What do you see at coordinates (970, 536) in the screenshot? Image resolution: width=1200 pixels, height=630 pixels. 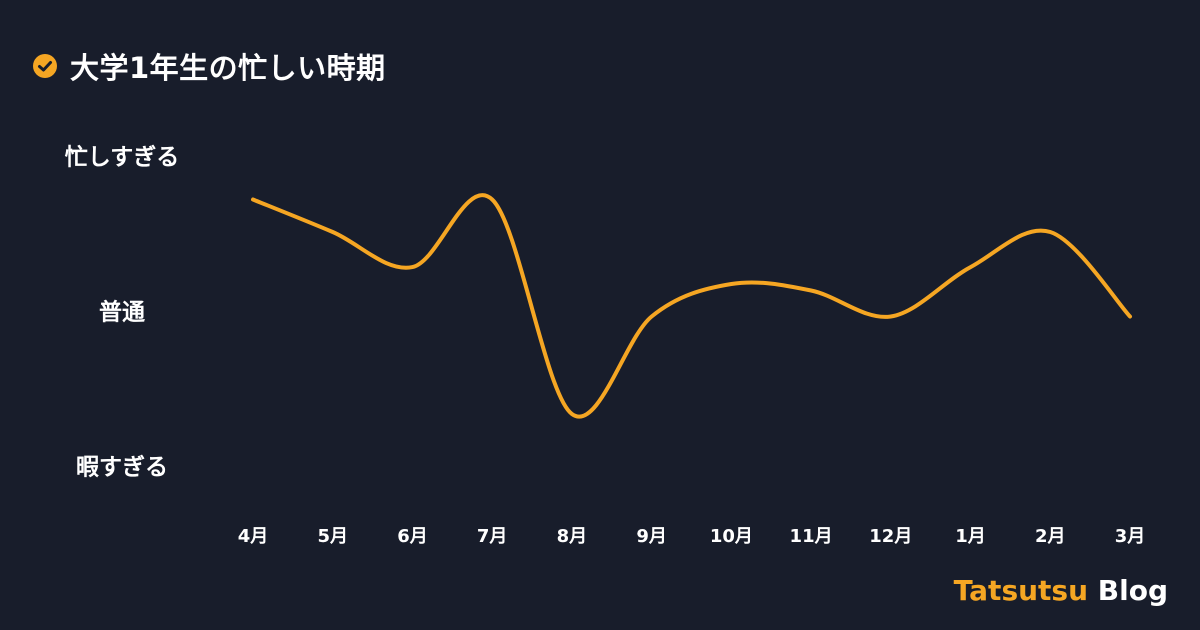 I see `x-tick-label: 1月` at bounding box center [970, 536].